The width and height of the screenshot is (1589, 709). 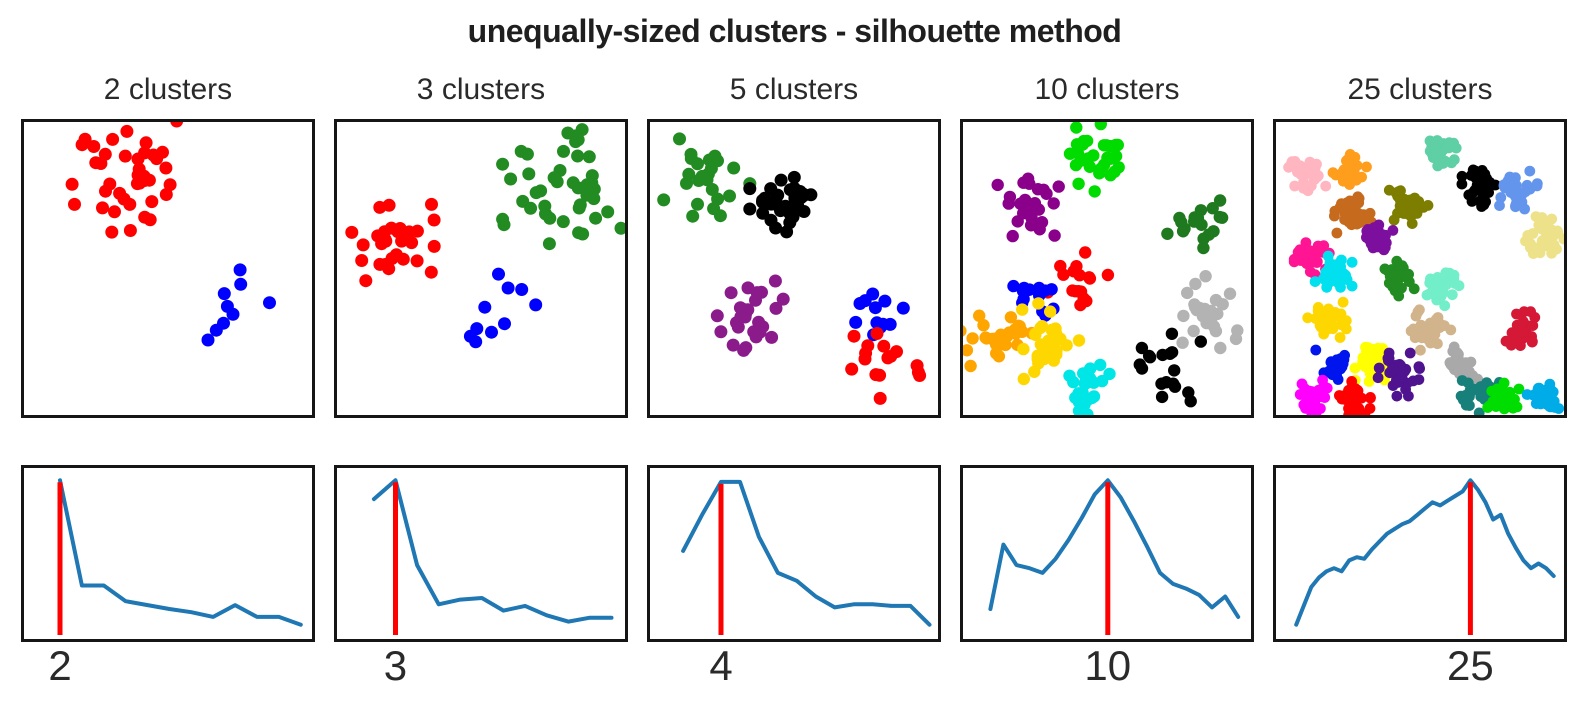 What do you see at coordinates (1107, 89) in the screenshot?
I see `subplot-title: 10 clusters` at bounding box center [1107, 89].